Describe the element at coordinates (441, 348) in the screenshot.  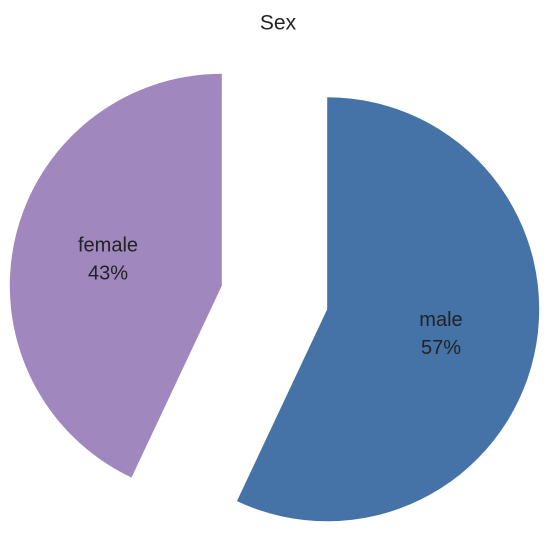
I see `slice-value-label: 57%` at that location.